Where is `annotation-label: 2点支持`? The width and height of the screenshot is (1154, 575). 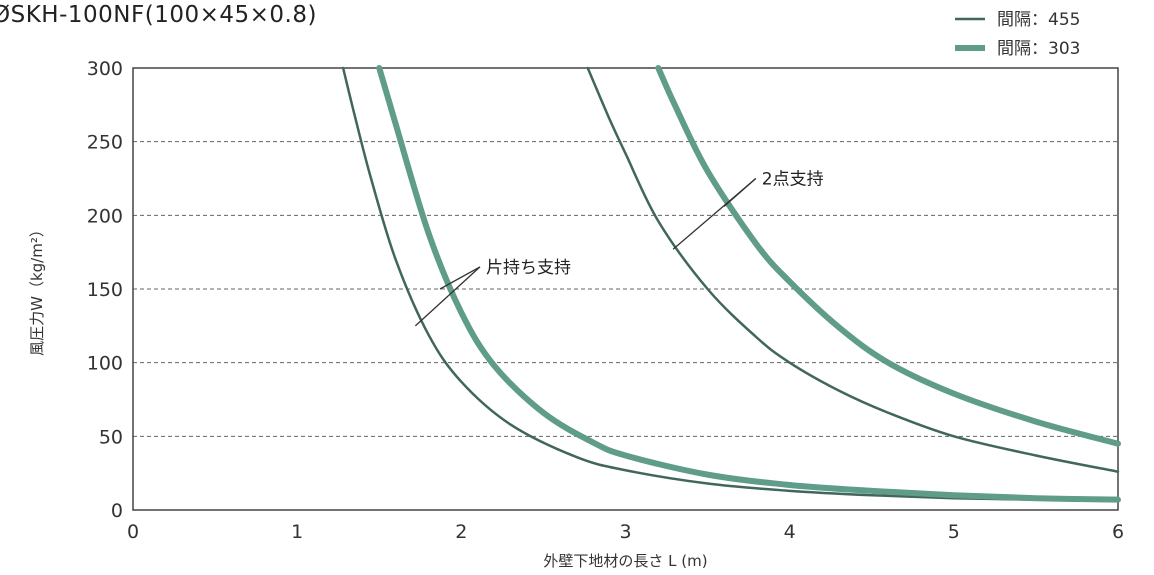
annotation-label: 2点支持 is located at coordinates (793, 180).